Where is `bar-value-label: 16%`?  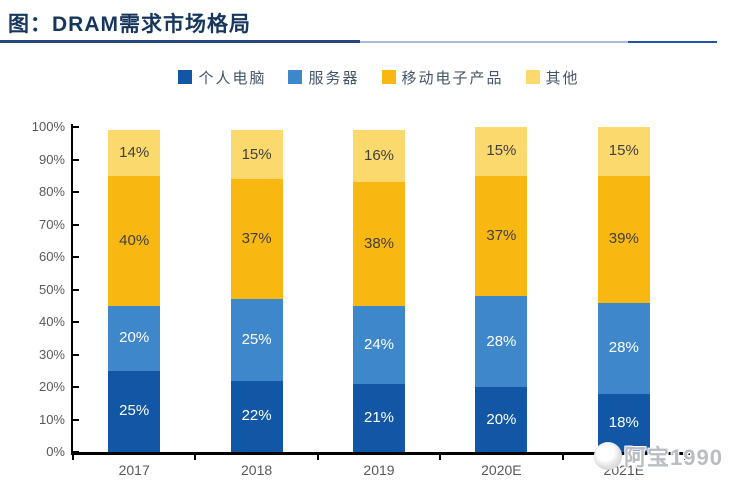 bar-value-label: 16% is located at coordinates (379, 156).